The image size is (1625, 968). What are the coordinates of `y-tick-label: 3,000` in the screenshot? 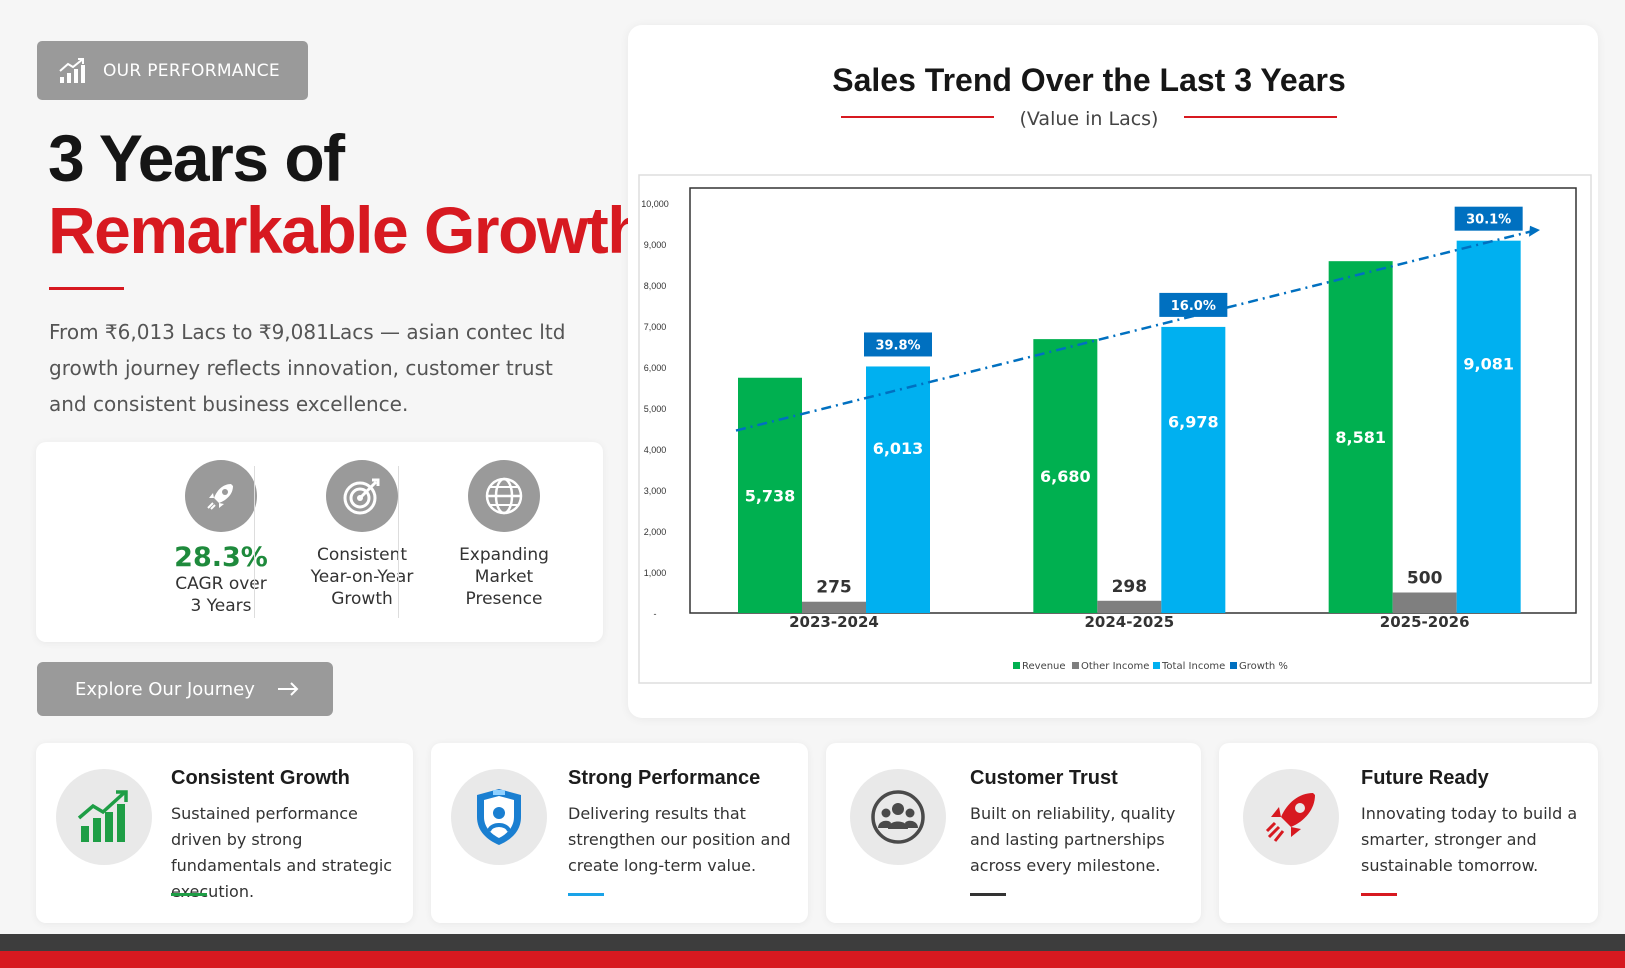 It's located at (655, 491).